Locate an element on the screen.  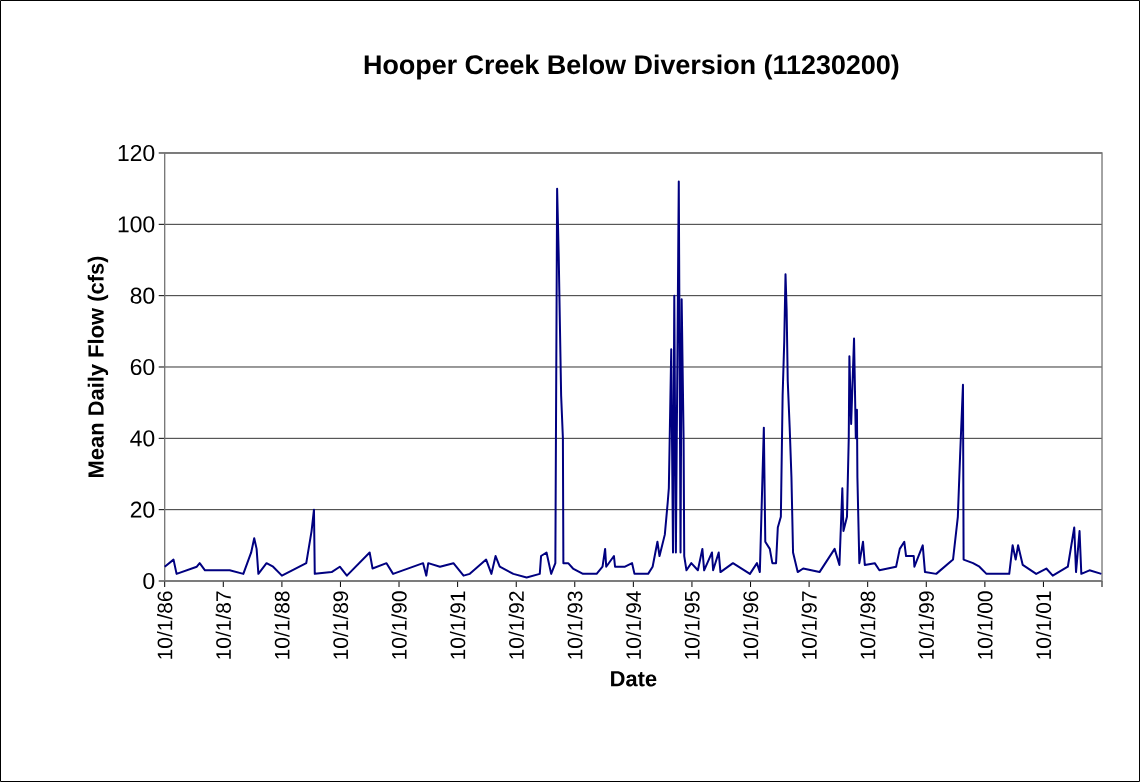
x-tick-label: 10/1/01 is located at coordinates (1043, 625).